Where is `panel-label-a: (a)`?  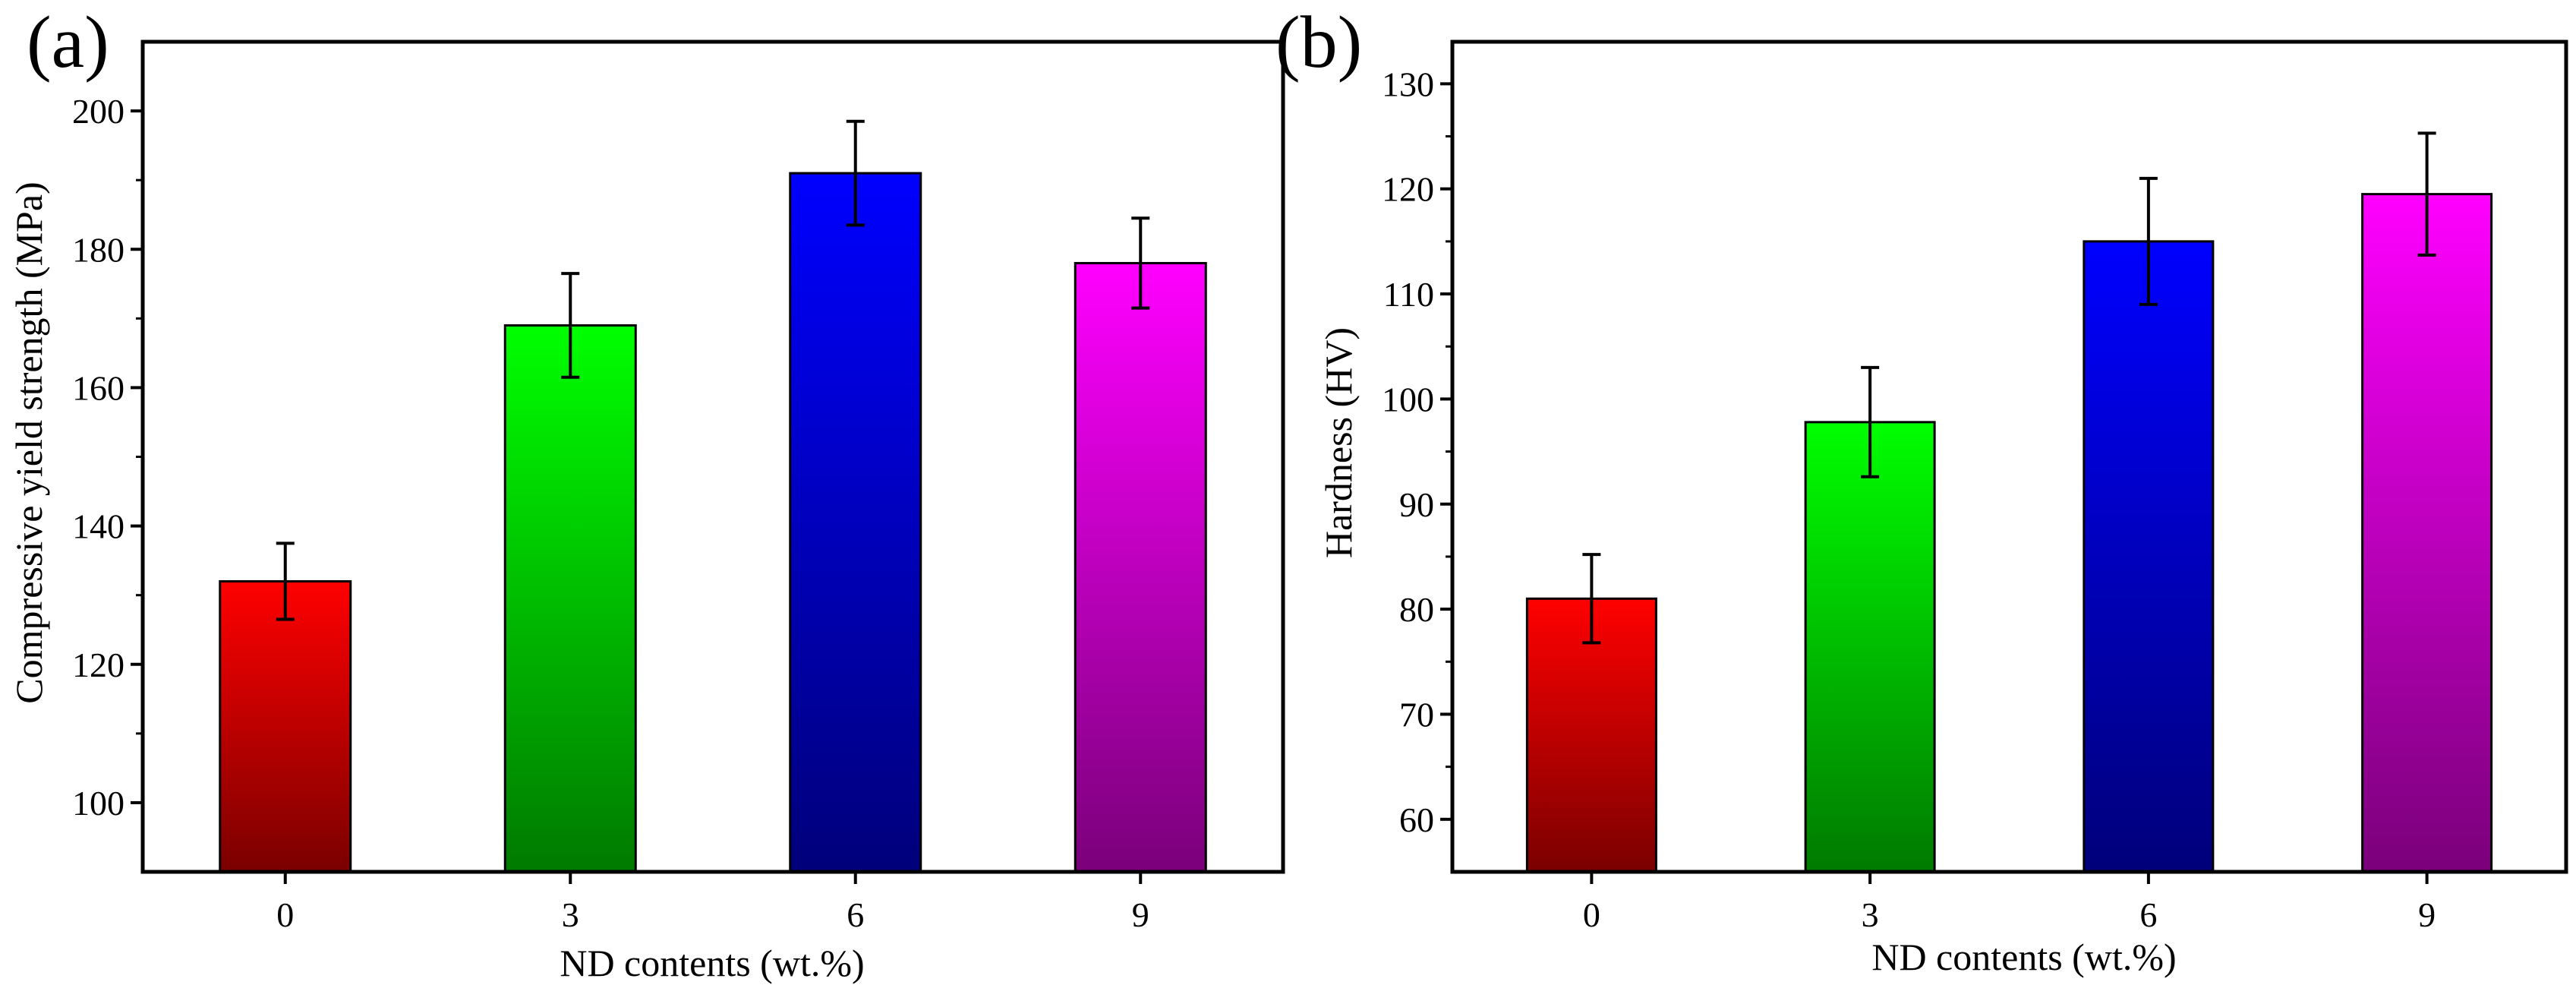 panel-label-a: (a) is located at coordinates (68, 43).